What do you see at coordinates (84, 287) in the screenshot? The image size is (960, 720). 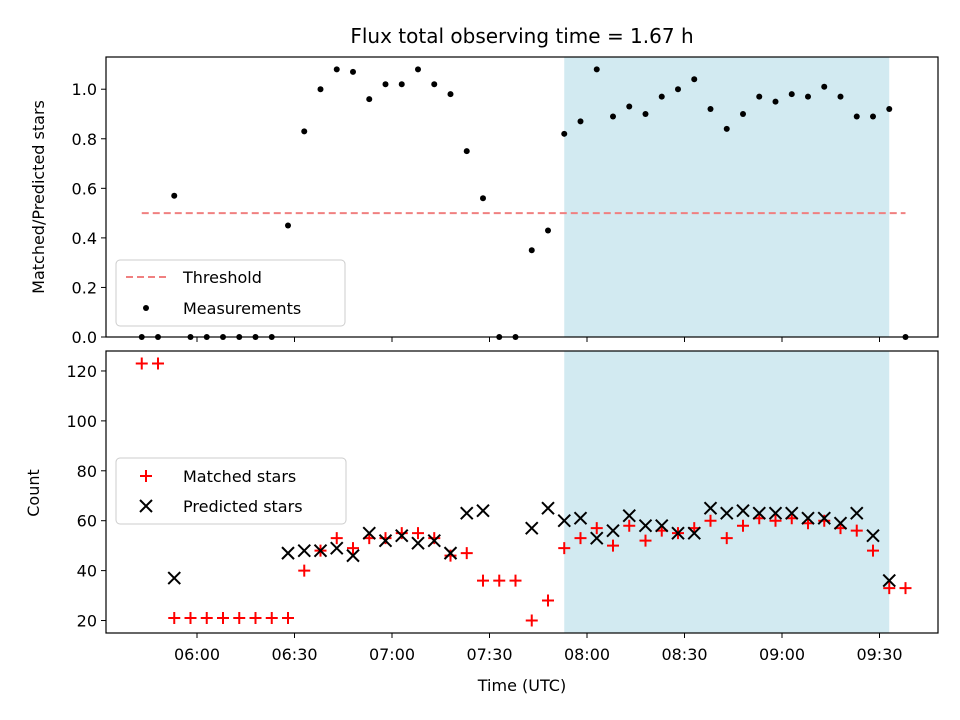 I see `y-tick-label: 0.2` at bounding box center [84, 287].